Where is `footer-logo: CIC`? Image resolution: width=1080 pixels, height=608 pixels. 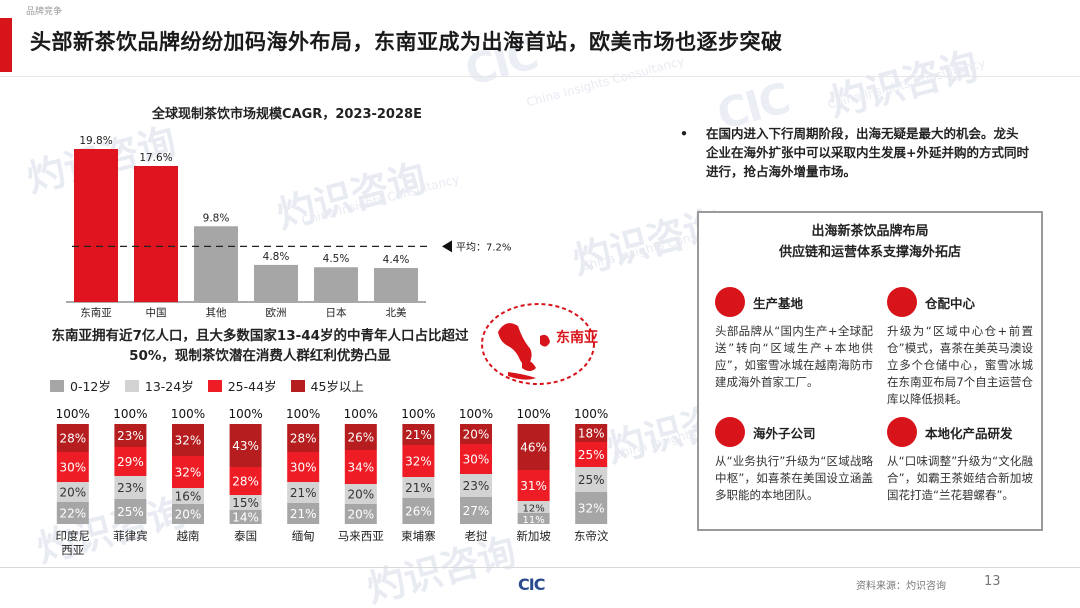 footer-logo: CIC is located at coordinates (531, 584).